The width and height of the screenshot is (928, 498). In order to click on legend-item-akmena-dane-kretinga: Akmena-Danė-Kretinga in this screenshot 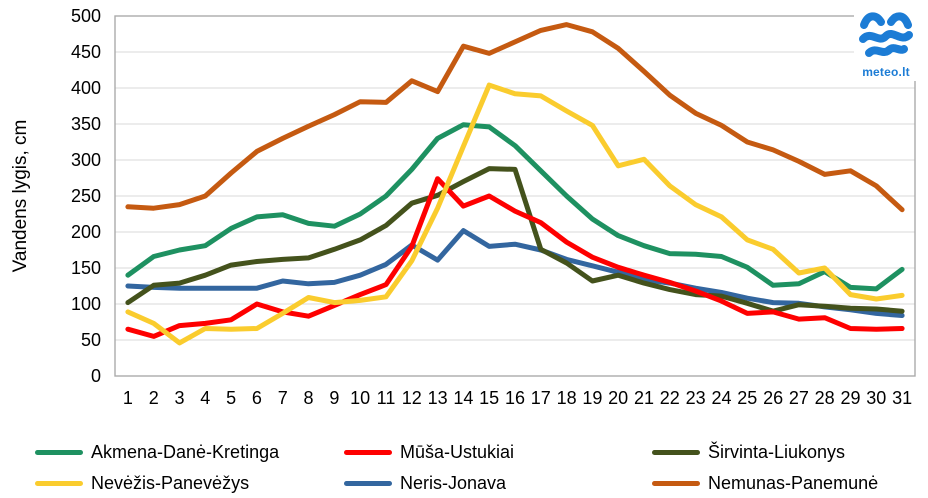, I will do `click(189, 452)`.